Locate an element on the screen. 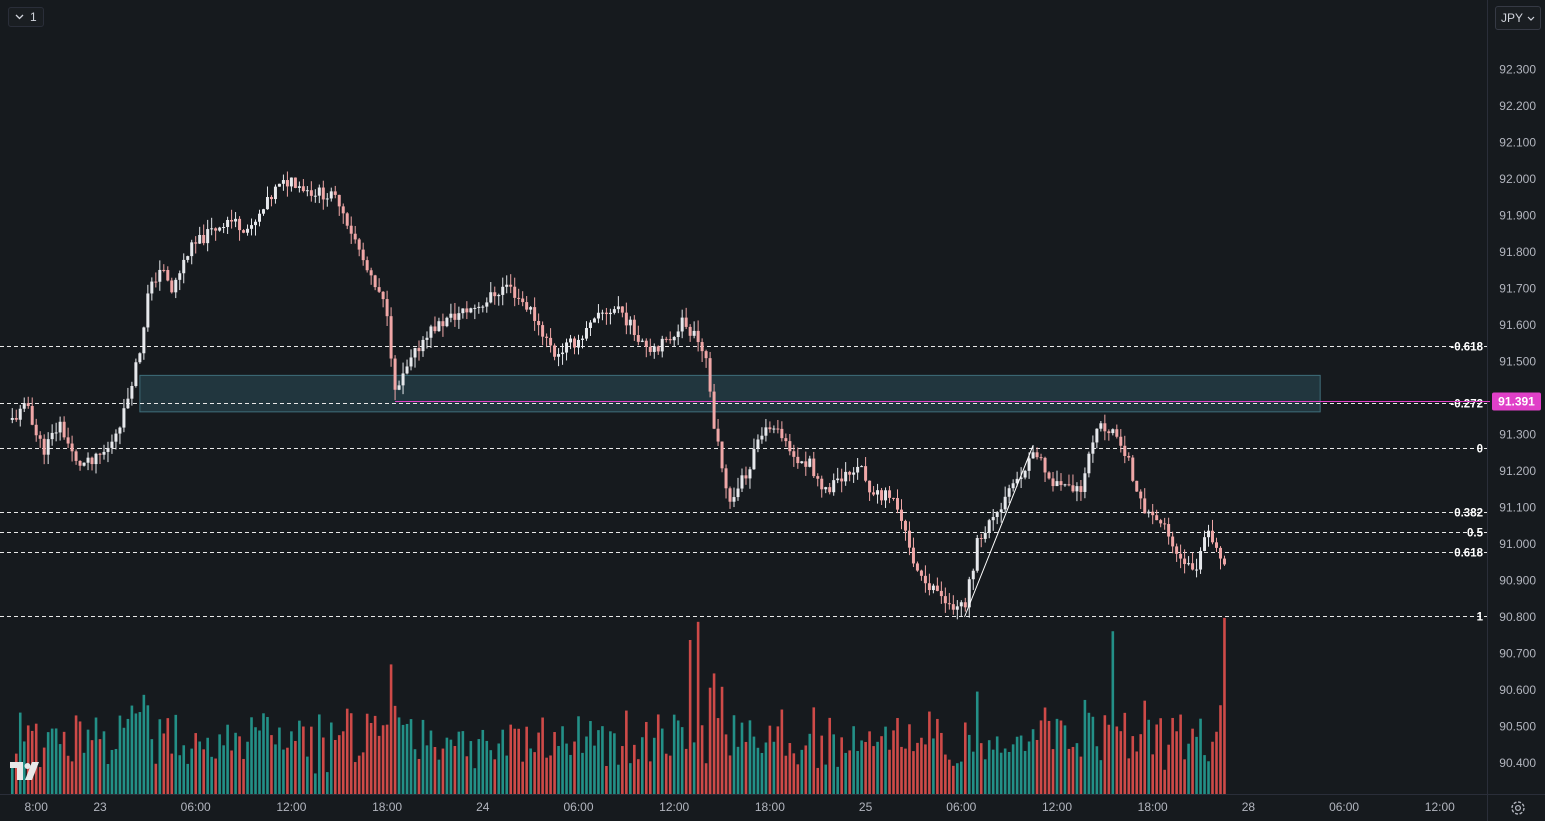 This screenshot has height=821, width=1545. interval-button: 1 is located at coordinates (26, 17).